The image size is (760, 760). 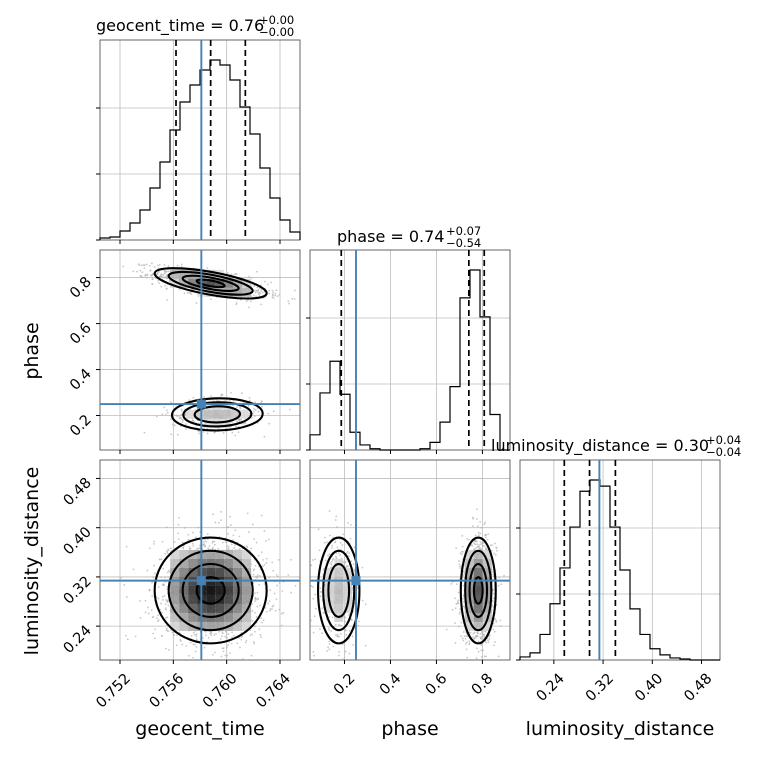 What do you see at coordinates (200, 149) in the screenshot?
I see `histogram-geocent_time` at bounding box center [200, 149].